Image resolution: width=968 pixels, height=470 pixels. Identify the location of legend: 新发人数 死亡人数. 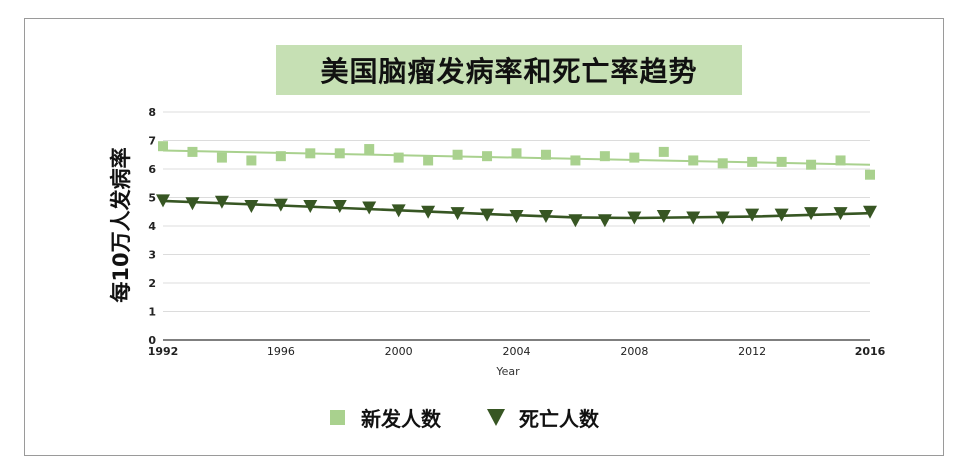
(487, 417).